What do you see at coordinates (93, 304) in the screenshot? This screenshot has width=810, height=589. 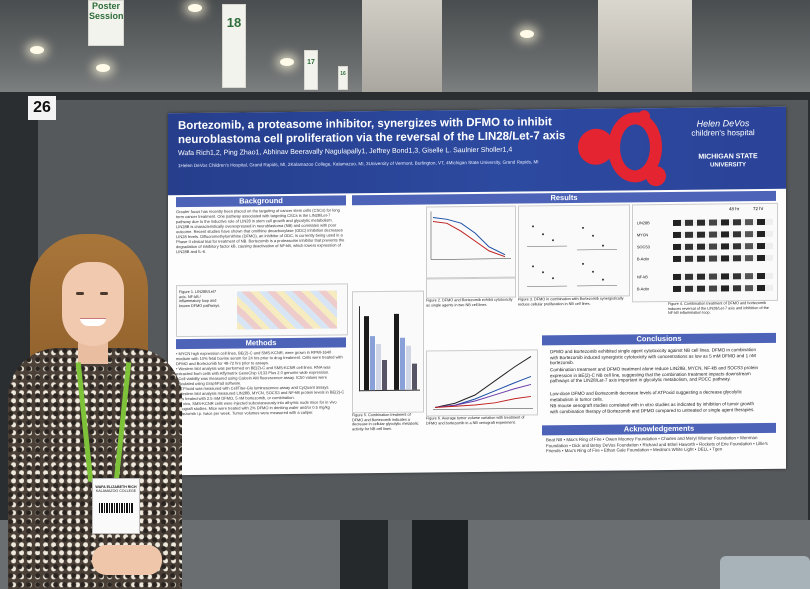 I see `presenter-face` at bounding box center [93, 304].